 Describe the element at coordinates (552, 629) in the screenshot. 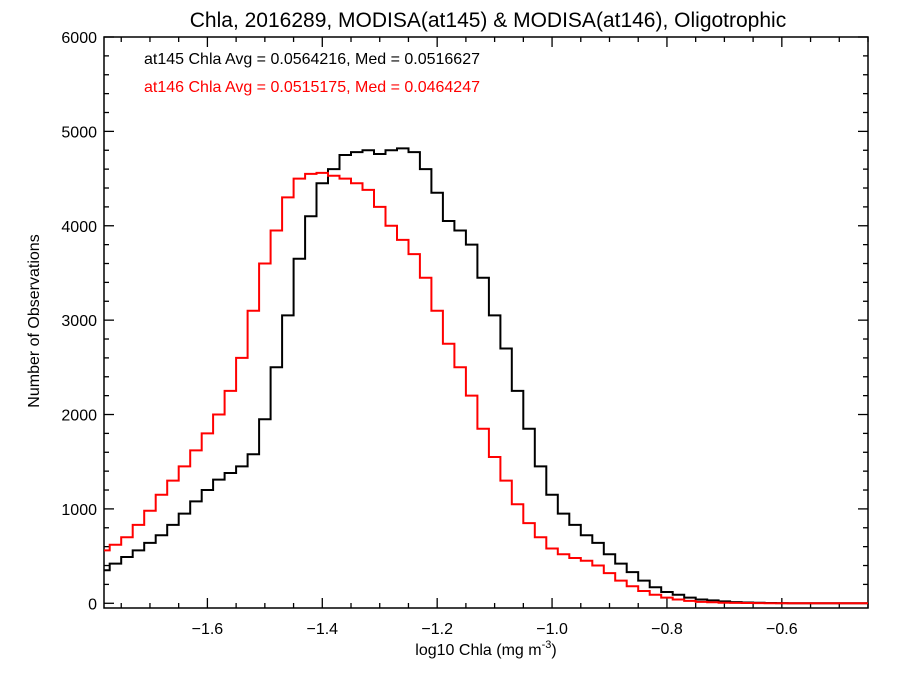

I see `x-tick-label: −1.0` at that location.